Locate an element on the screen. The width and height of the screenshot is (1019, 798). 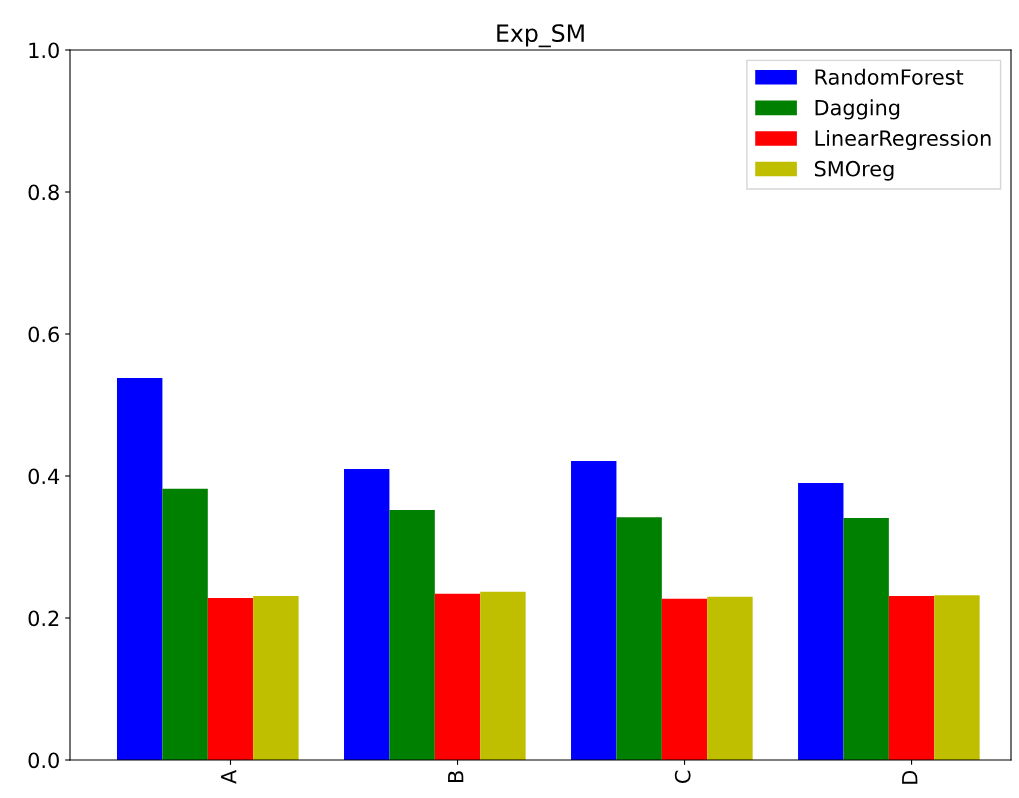
legend-label: LinearRegression is located at coordinates (903, 140).